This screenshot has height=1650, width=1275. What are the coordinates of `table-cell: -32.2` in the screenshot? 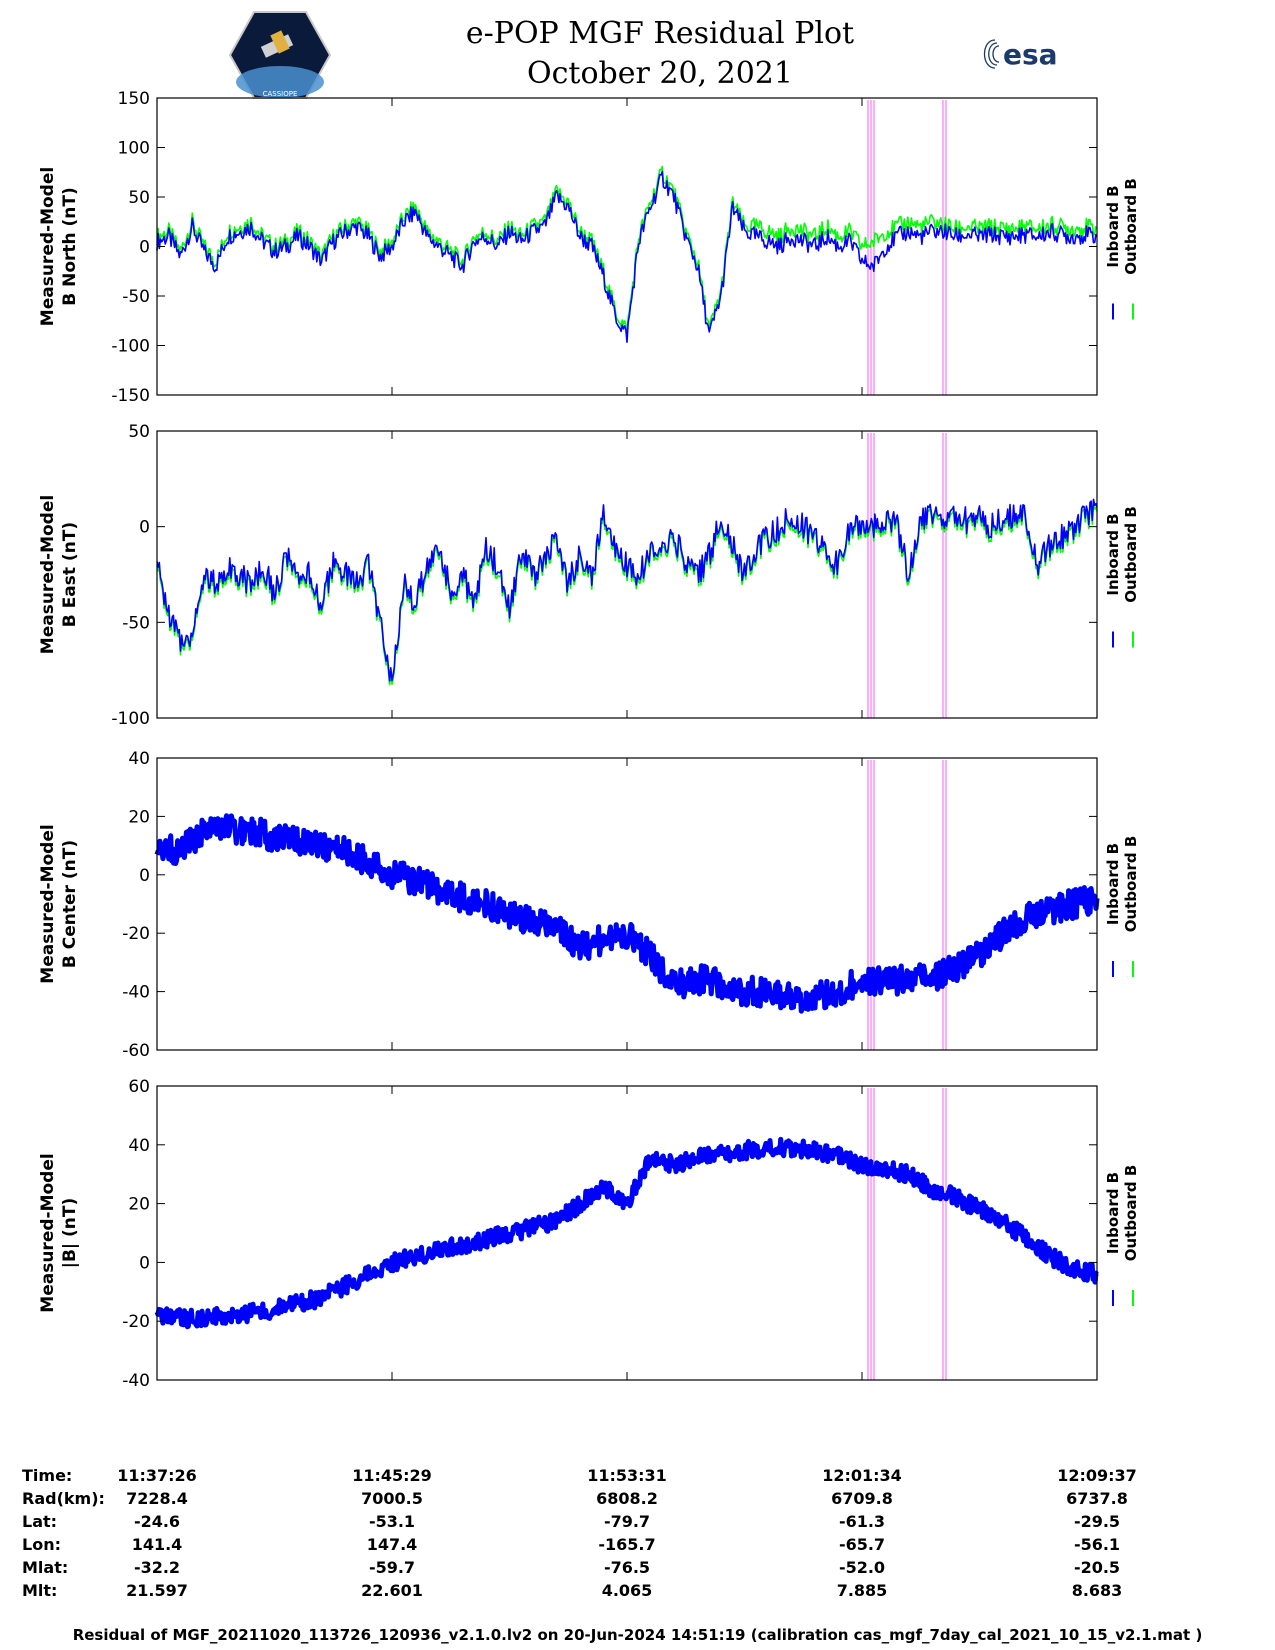 It's located at (157, 1567).